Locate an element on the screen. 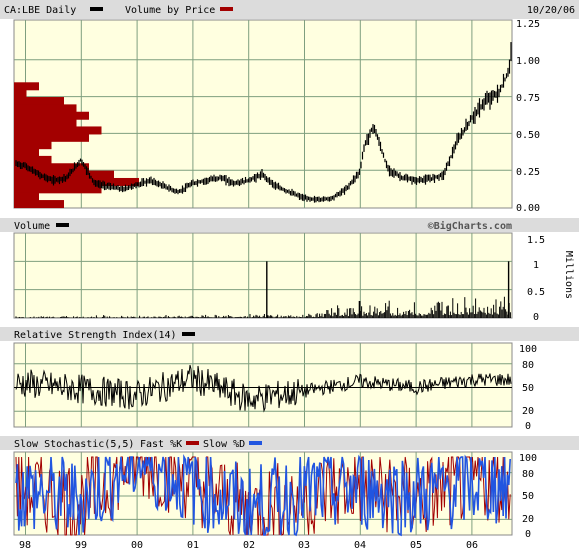  rsi-line is located at coordinates (263, 388).